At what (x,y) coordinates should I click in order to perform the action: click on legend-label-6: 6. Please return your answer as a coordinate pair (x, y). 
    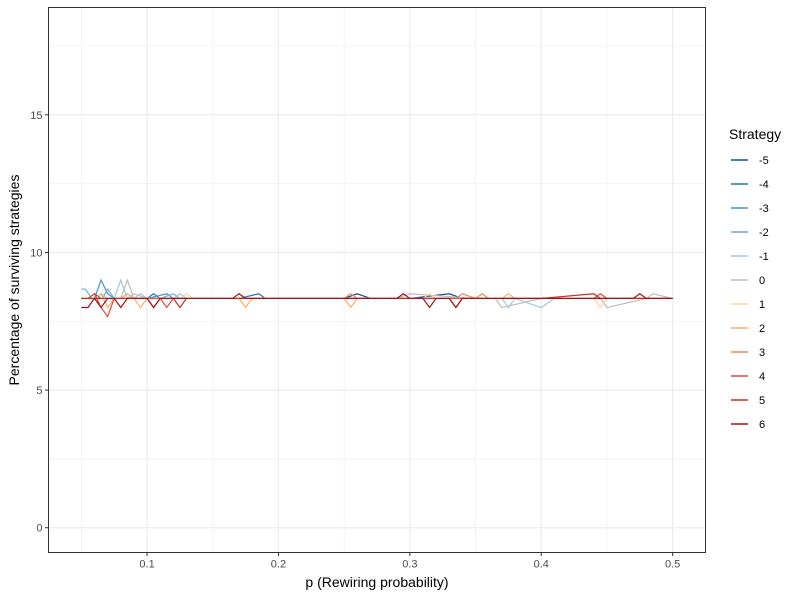
    Looking at the image, I should click on (762, 425).